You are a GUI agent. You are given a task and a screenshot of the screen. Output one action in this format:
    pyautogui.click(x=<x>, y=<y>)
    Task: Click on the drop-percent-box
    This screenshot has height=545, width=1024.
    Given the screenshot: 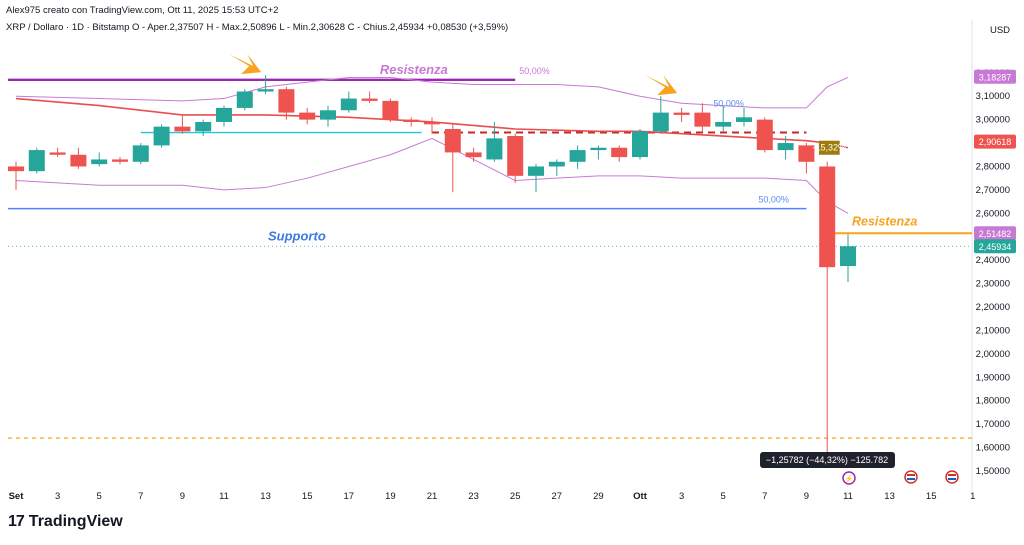 What is the action you would take?
    pyautogui.click(x=829, y=147)
    